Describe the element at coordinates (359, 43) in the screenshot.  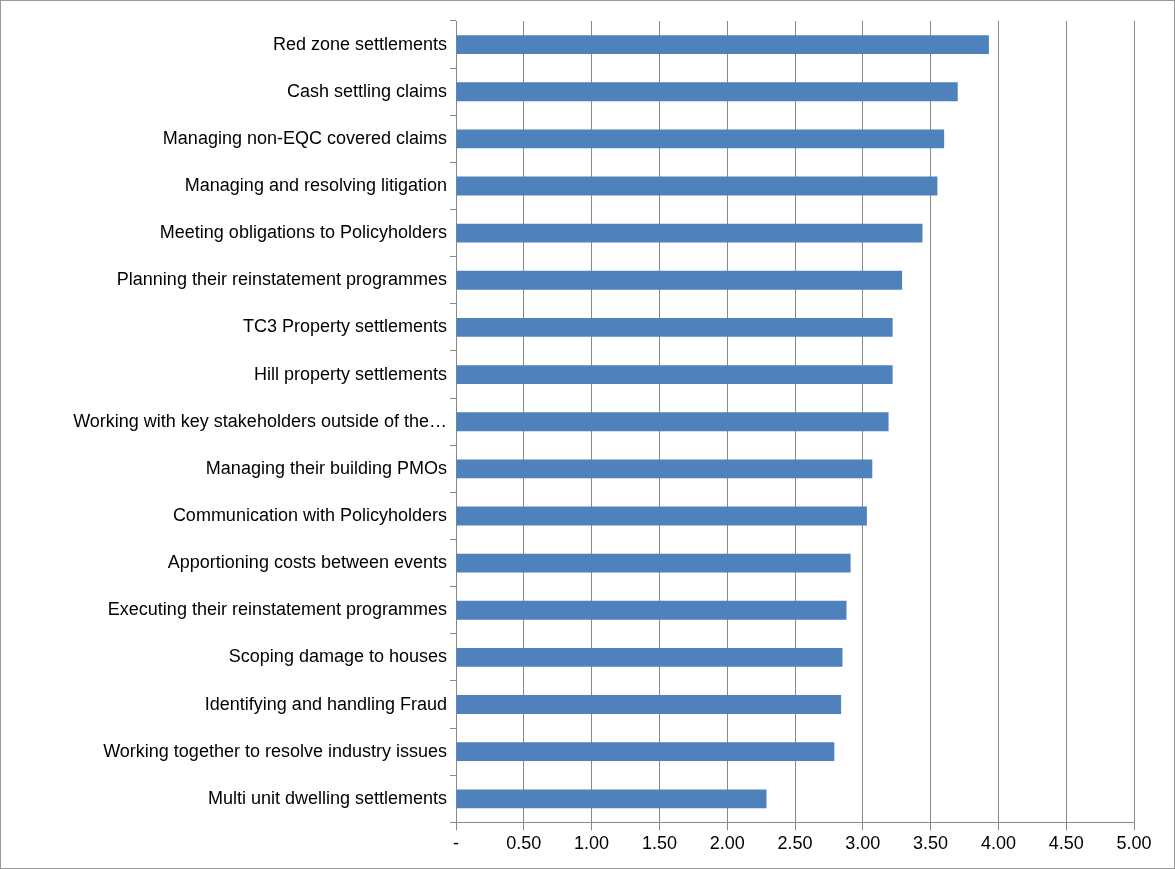
I see `y-tick-label: Red zone settlements` at that location.